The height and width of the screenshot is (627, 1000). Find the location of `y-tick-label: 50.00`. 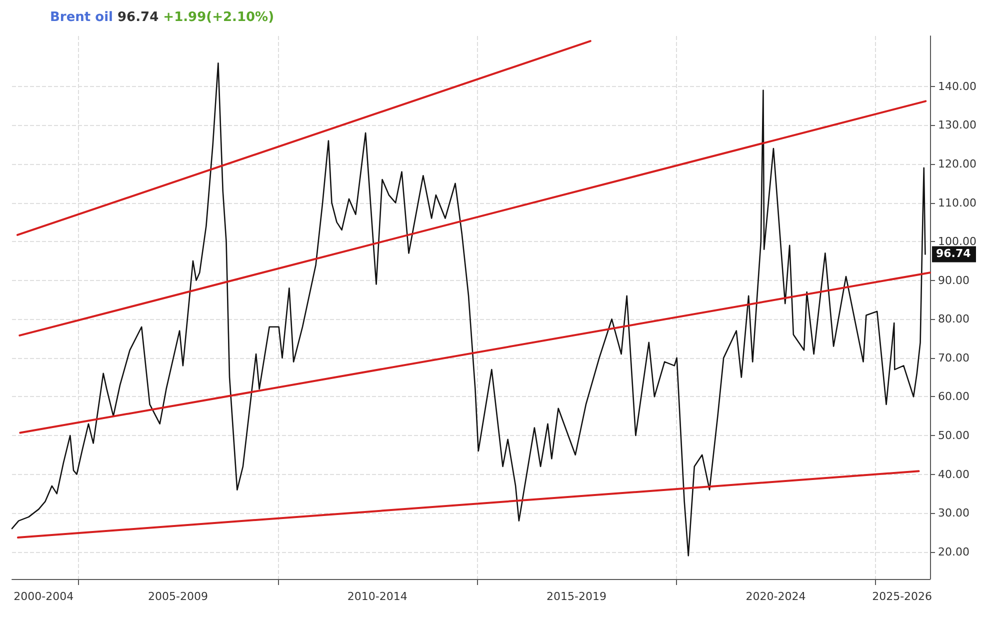

y-tick-label: 50.00 is located at coordinates (954, 435).